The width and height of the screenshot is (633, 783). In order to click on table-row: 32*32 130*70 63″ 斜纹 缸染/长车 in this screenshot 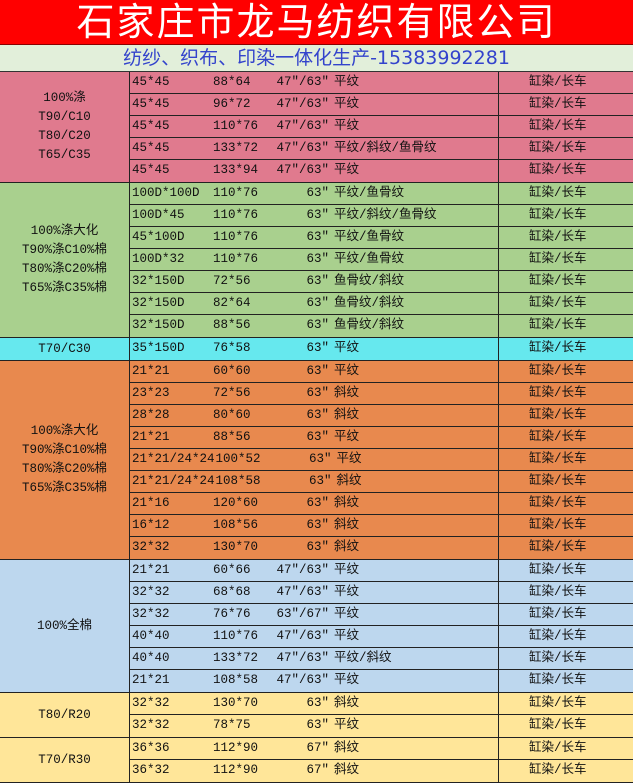, I will do `click(381, 704)`.